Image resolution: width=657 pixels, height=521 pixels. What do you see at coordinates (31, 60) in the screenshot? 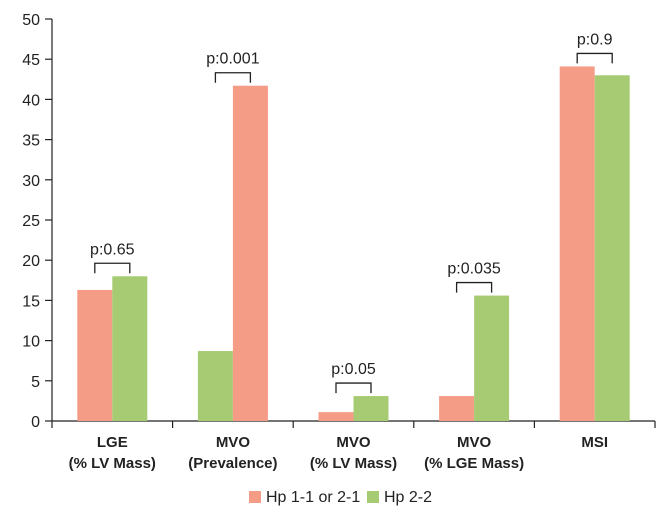
I see `y-tick-label: 45` at bounding box center [31, 60].